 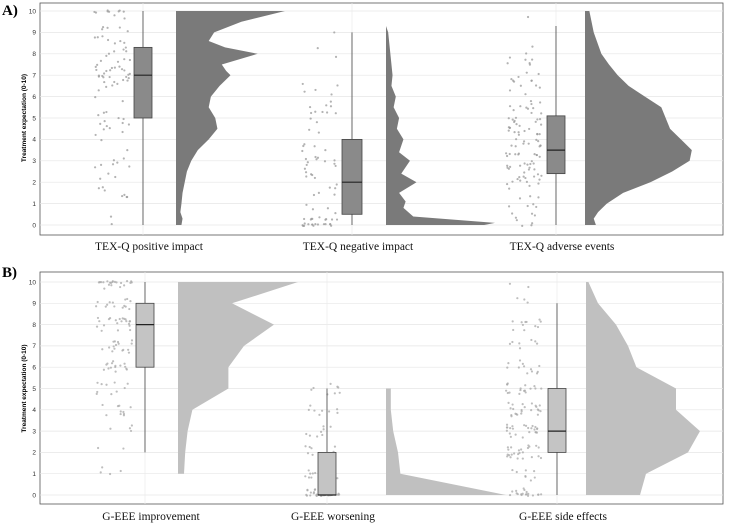 I want to click on box-iqr, so click(x=557, y=420).